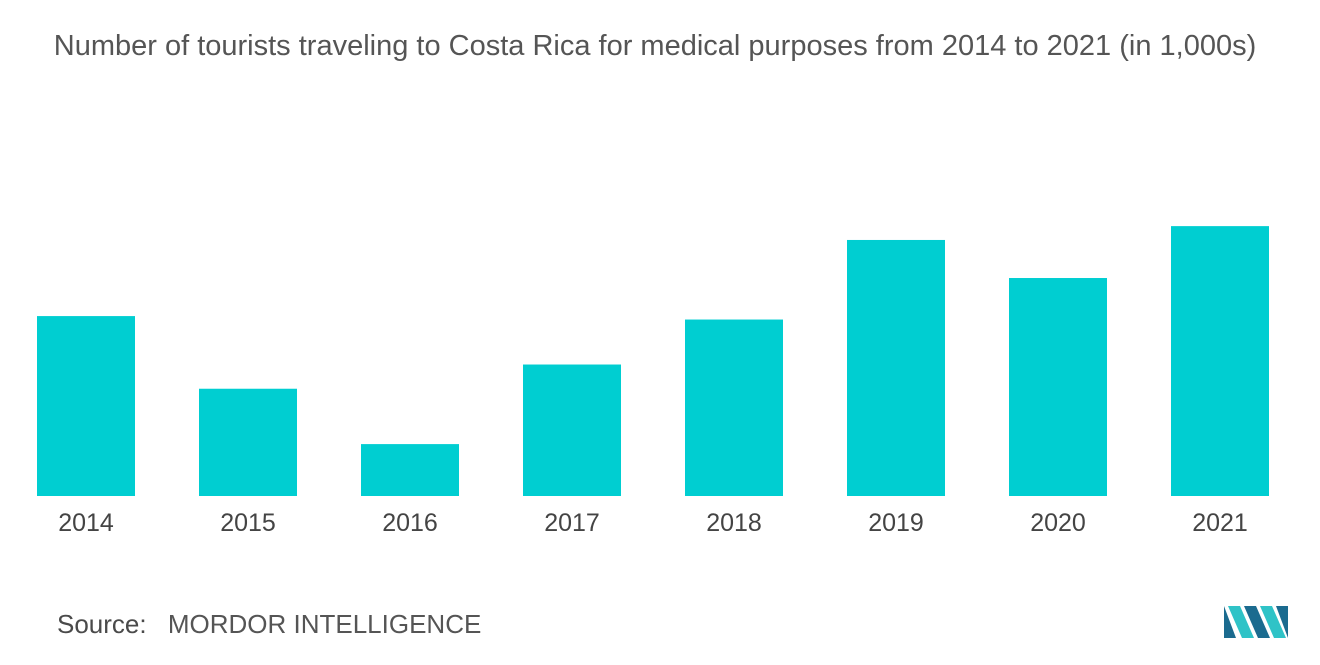  Describe the element at coordinates (248, 523) in the screenshot. I see `x-tick-label: 2015` at that location.